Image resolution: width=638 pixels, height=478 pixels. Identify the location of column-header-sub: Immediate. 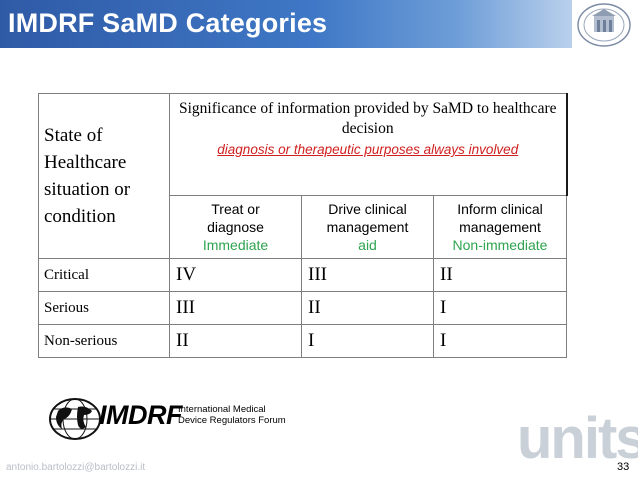
(235, 245).